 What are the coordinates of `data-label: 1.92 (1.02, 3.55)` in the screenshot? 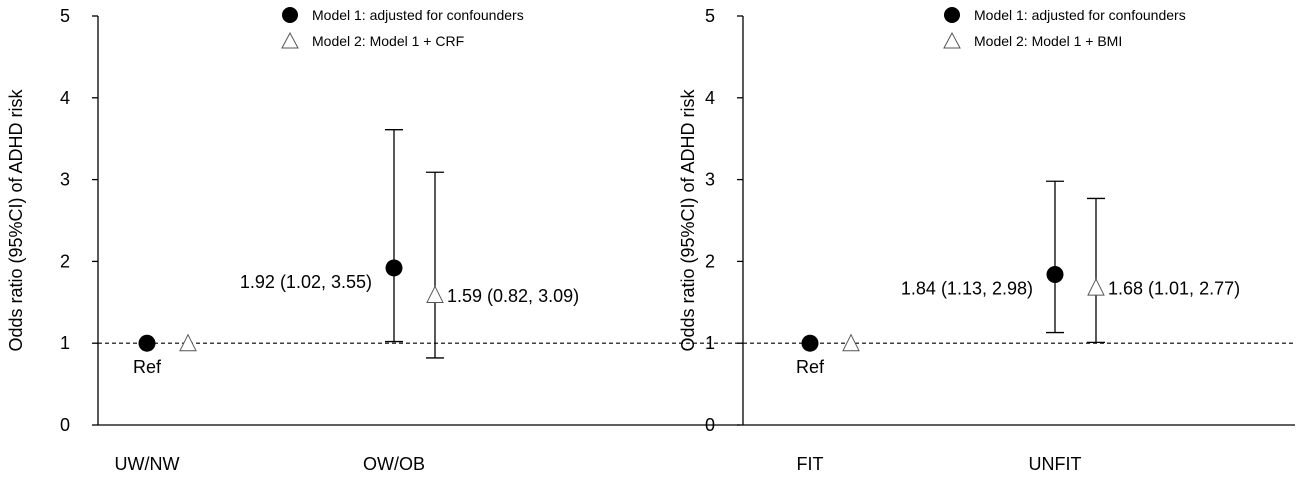 It's located at (306, 282).